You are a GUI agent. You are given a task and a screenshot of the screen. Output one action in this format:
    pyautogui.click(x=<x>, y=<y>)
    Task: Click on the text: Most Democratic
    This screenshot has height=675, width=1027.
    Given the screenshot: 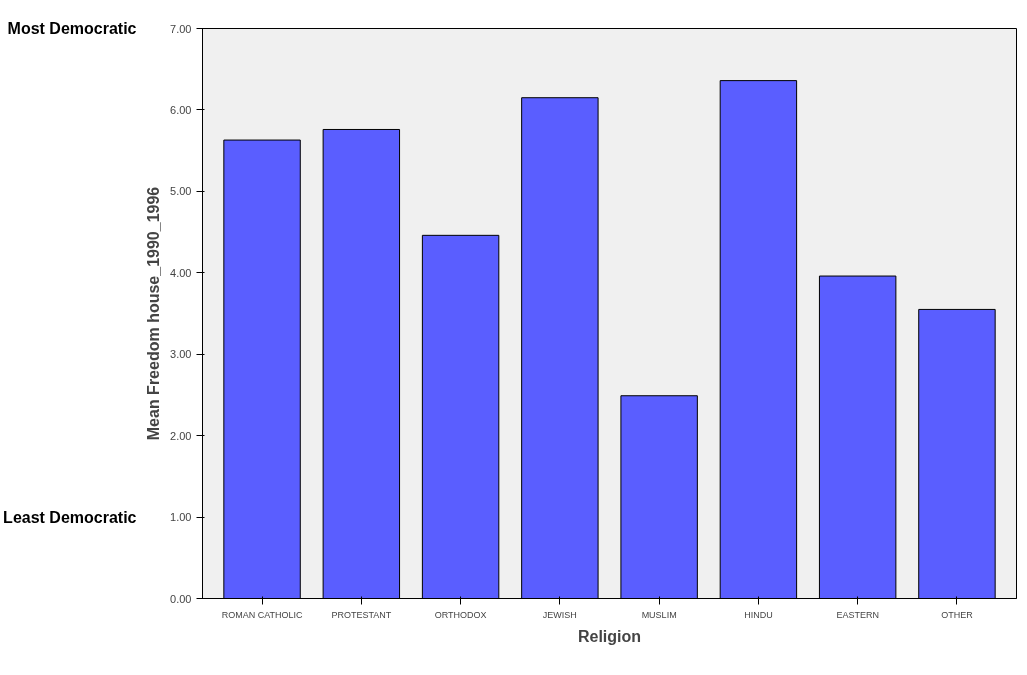 What is the action you would take?
    pyautogui.click(x=72, y=28)
    